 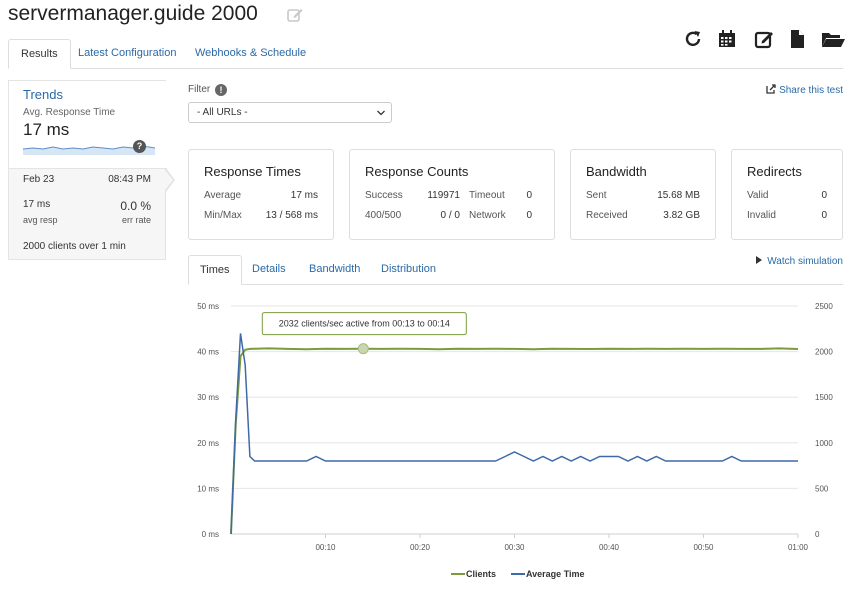 I want to click on err-rate-value: 0.0 %, so click(x=135, y=206).